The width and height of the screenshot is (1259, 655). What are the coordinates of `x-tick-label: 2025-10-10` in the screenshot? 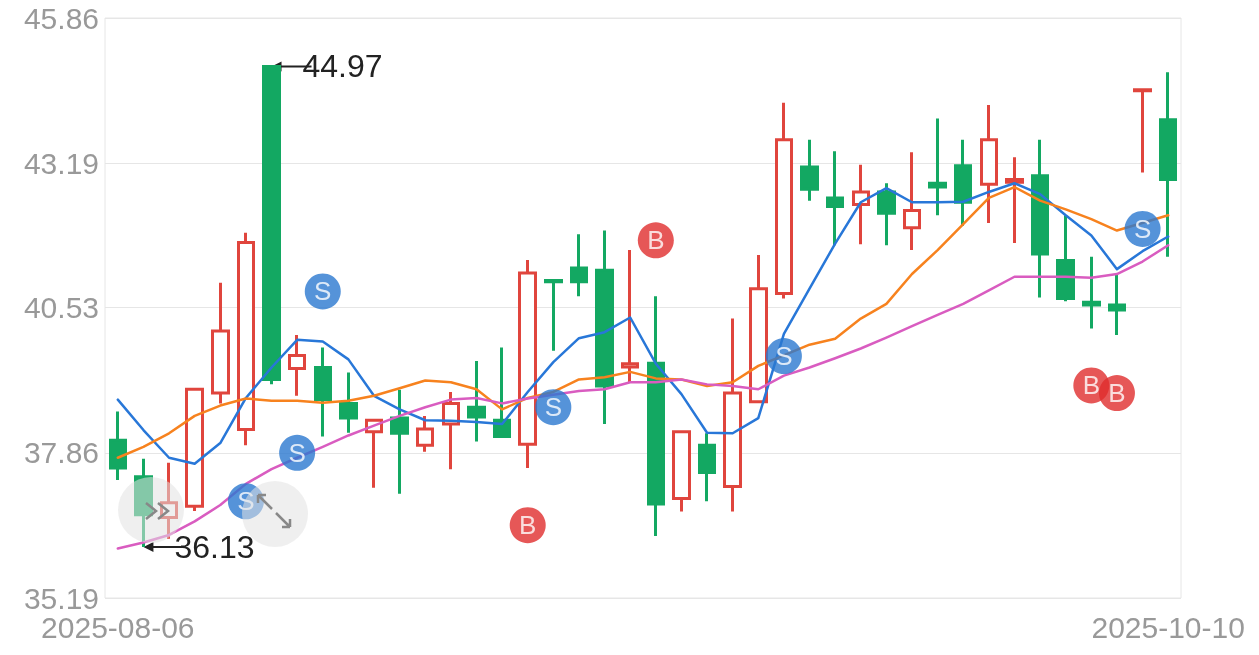 It's located at (1168, 627).